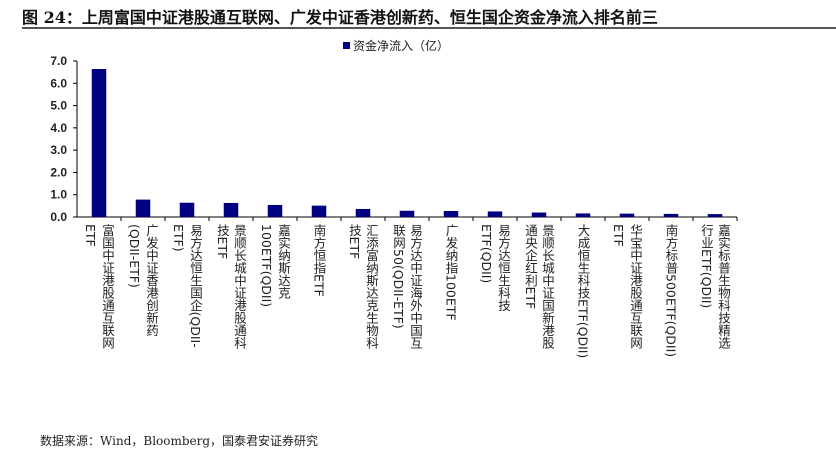 Image resolution: width=836 pixels, height=462 pixels. I want to click on category-label: 易方达恒生国企(QDII- ETF), so click(187, 286).